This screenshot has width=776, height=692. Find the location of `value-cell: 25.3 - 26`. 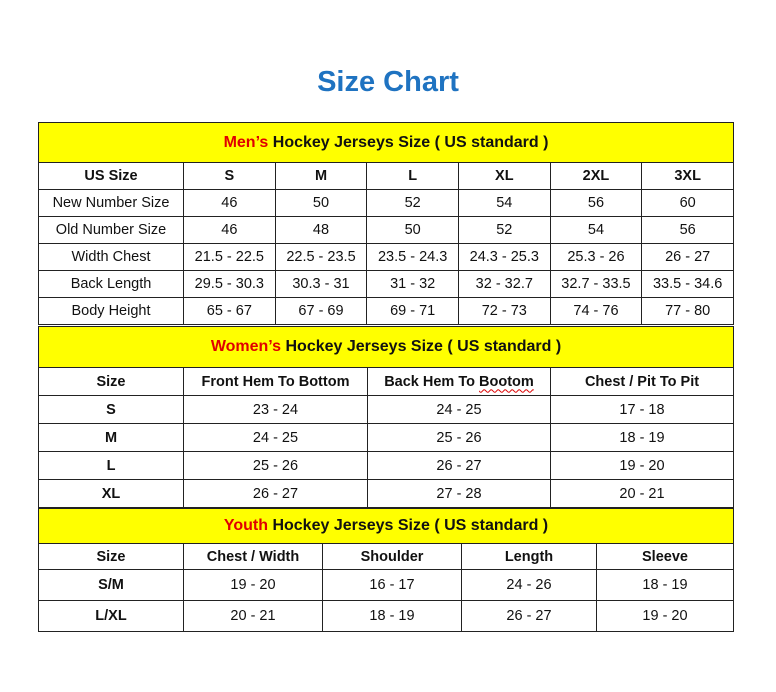

value-cell: 25.3 - 26 is located at coordinates (596, 257).